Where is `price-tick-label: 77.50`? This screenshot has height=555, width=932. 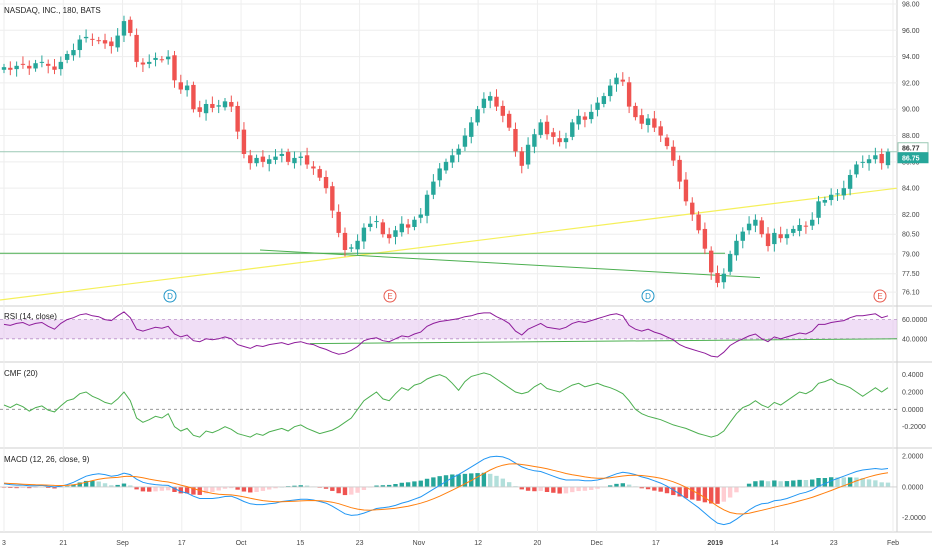
price-tick-label: 77.50 is located at coordinates (911, 274).